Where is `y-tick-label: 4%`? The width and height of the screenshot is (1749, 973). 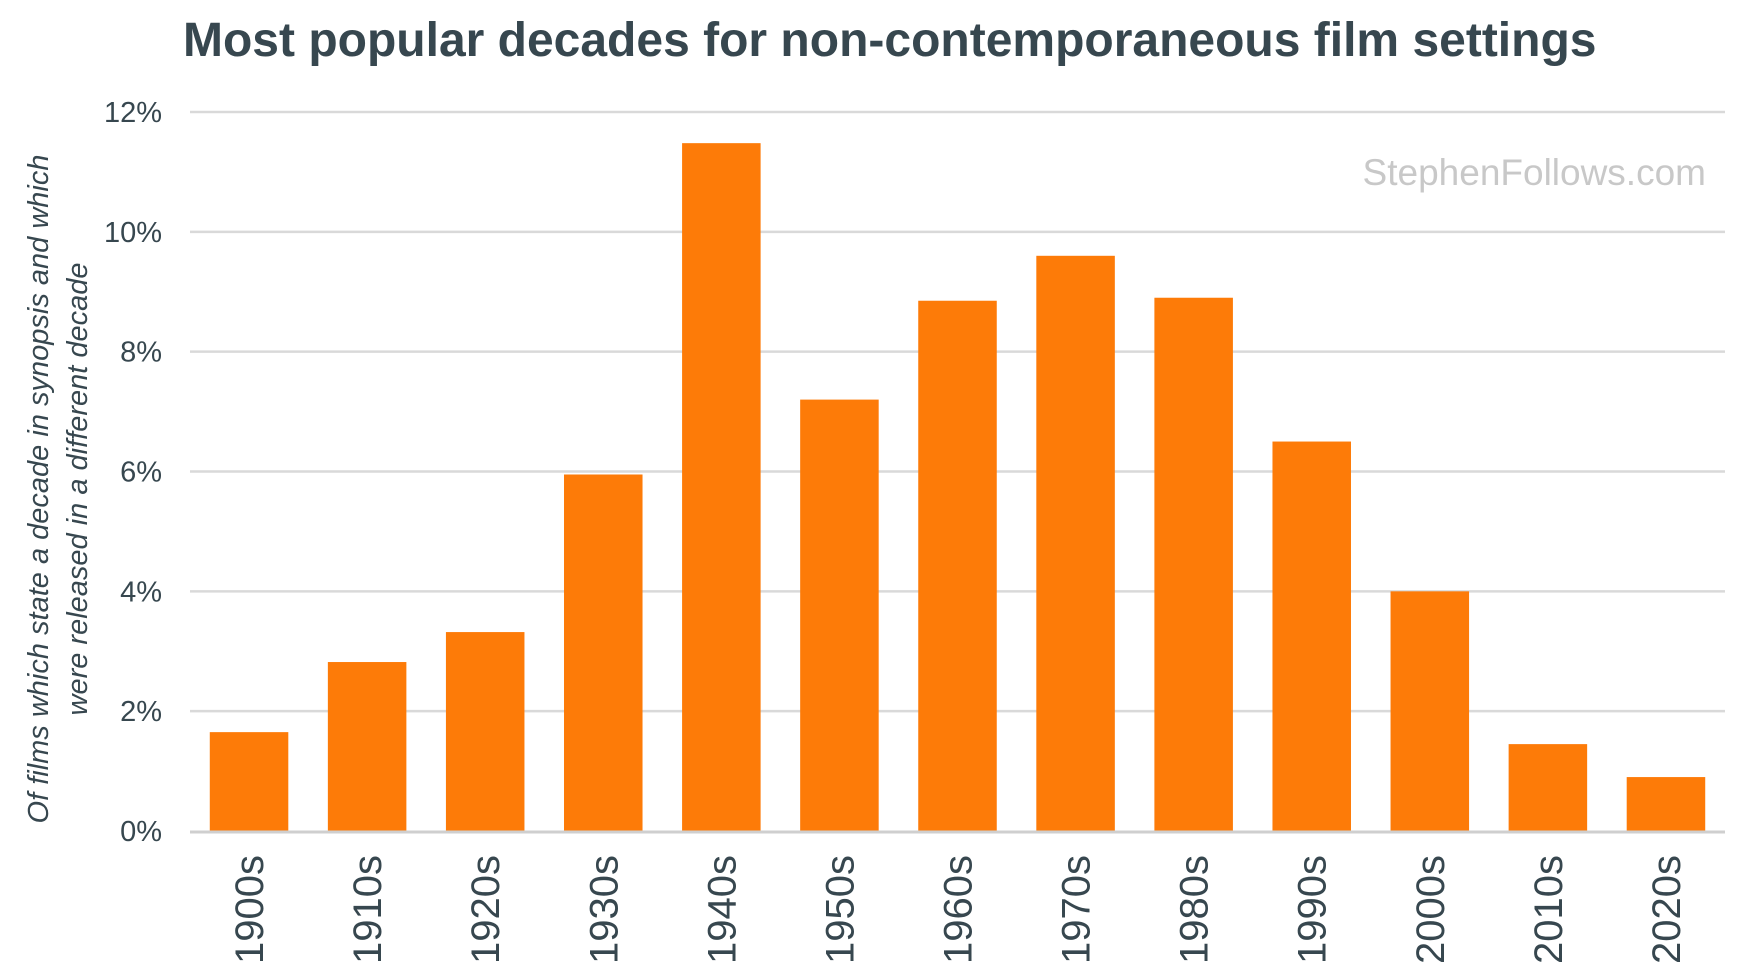
y-tick-label: 4% is located at coordinates (141, 592).